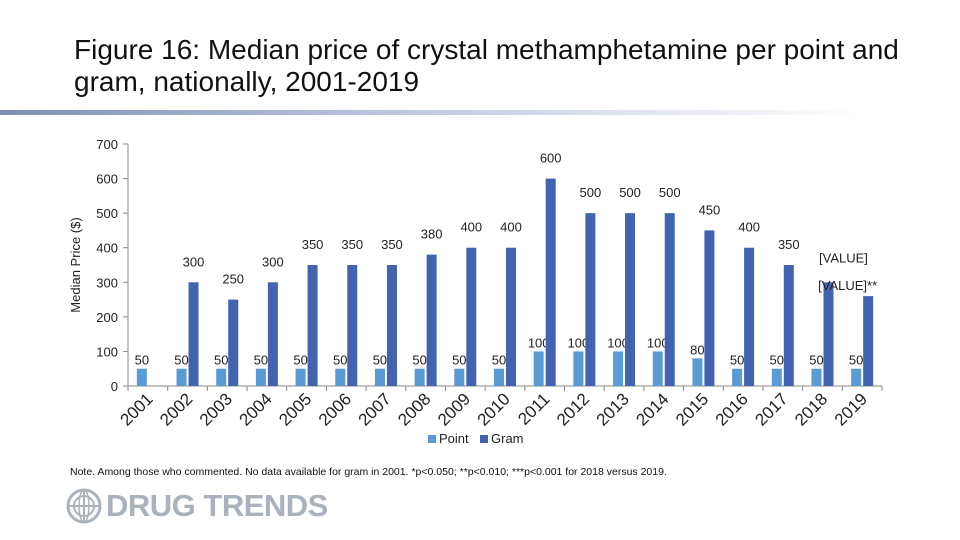  Describe the element at coordinates (432, 439) in the screenshot. I see `legend-swatch-point` at that location.